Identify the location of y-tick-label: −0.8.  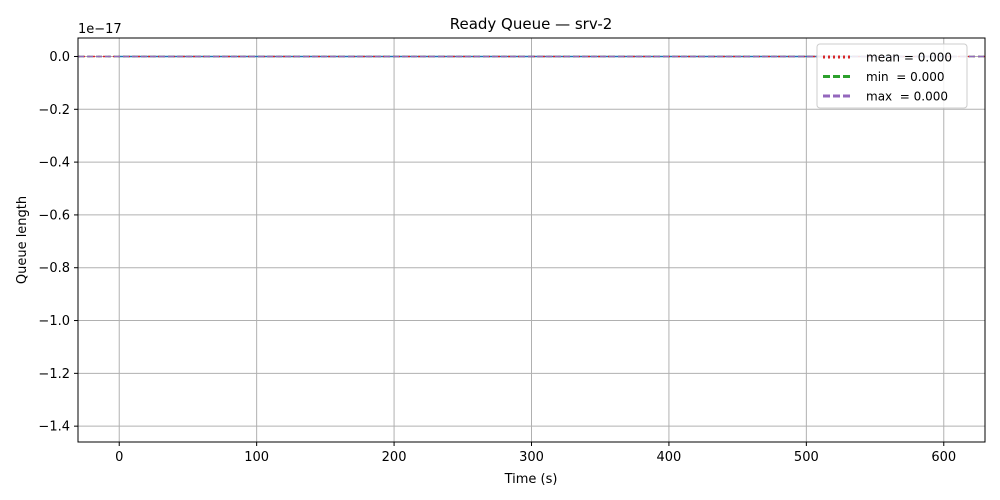
(54, 268).